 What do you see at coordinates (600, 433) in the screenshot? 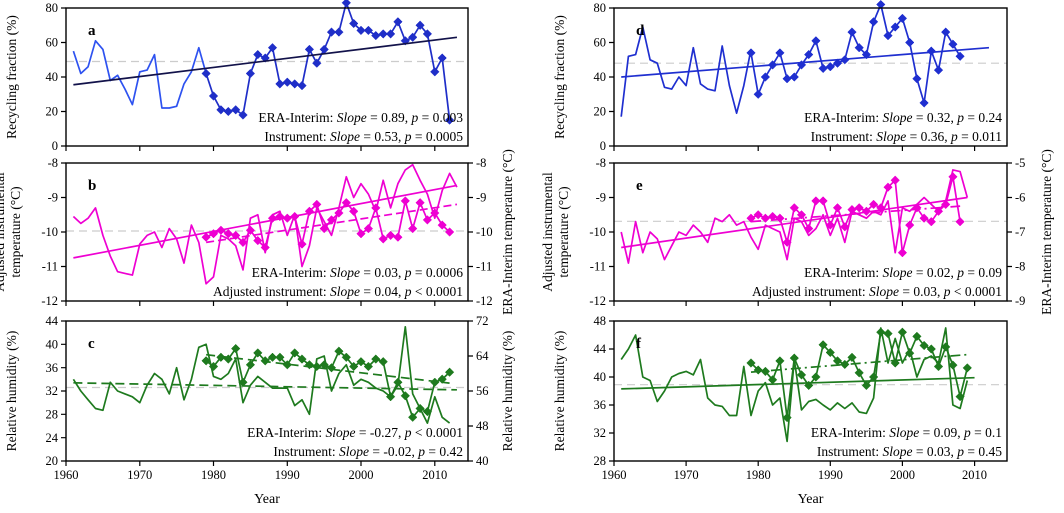
I see `y-axis-tick-label: 32` at bounding box center [600, 433].